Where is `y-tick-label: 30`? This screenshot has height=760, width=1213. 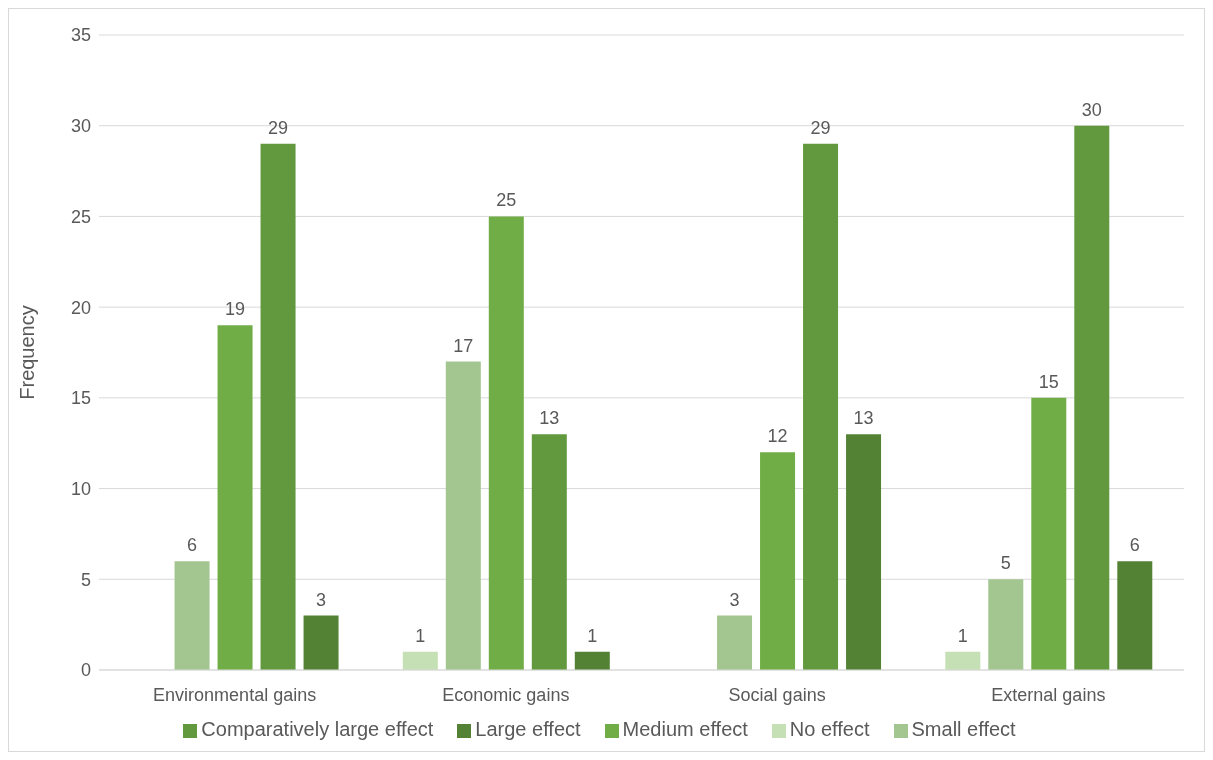
y-tick-label: 30 is located at coordinates (80, 126).